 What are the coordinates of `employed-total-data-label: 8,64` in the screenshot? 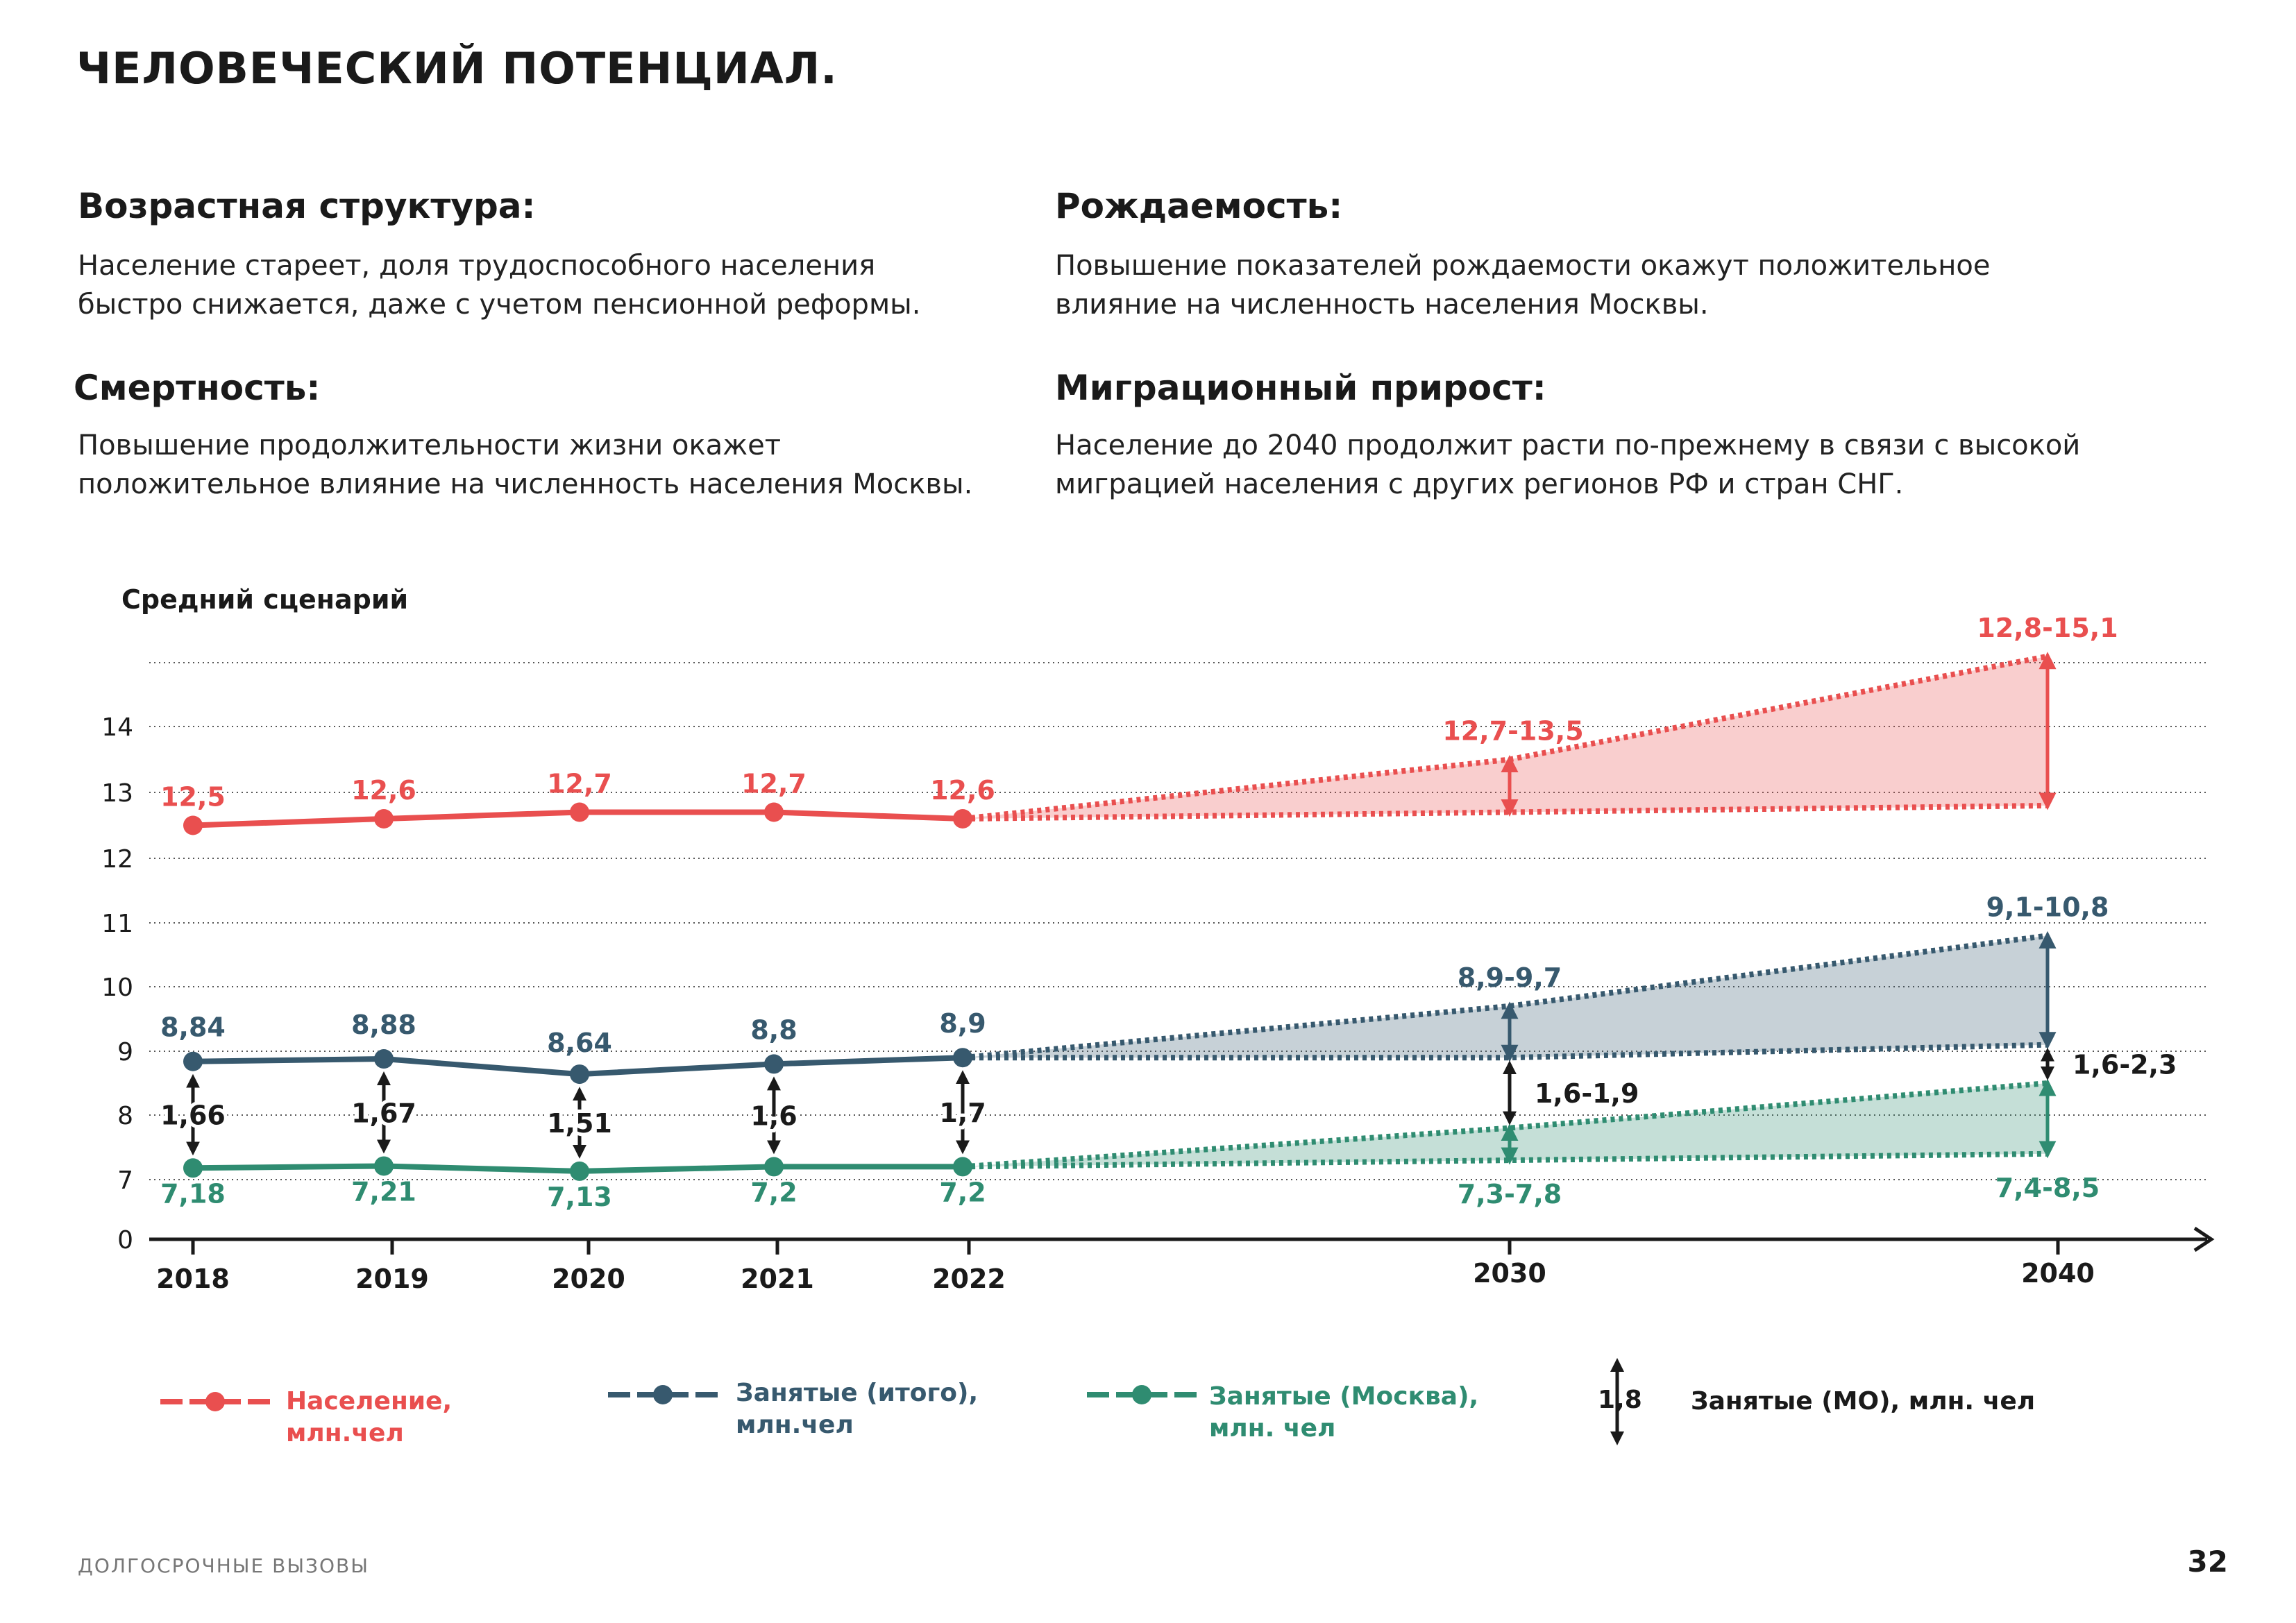 It's located at (579, 1043).